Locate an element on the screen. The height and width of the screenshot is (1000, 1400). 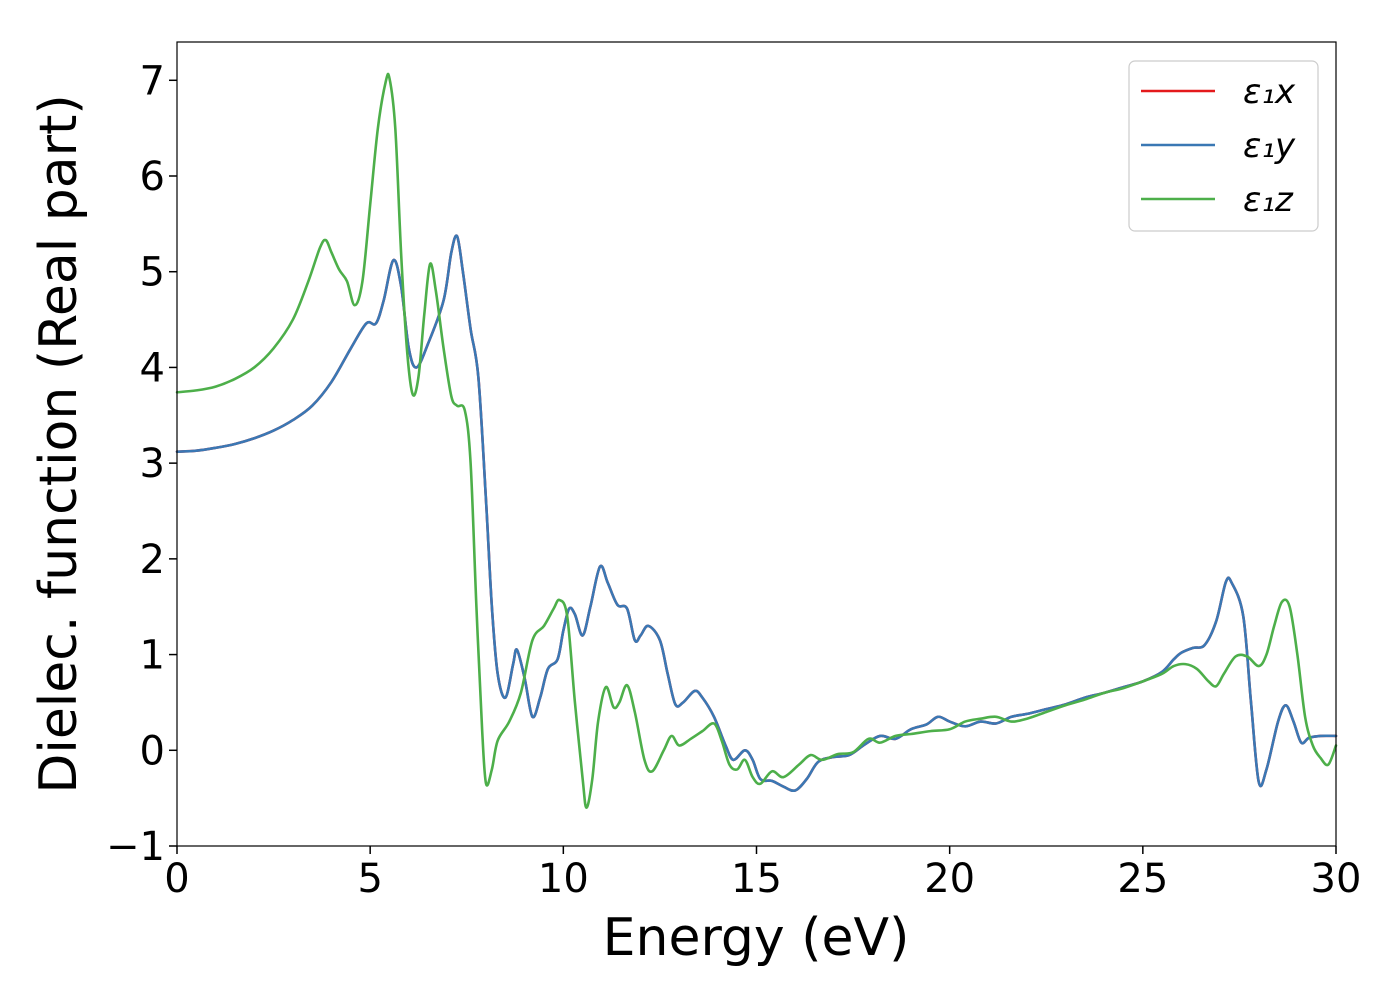
legend-box is located at coordinates (1223, 146).